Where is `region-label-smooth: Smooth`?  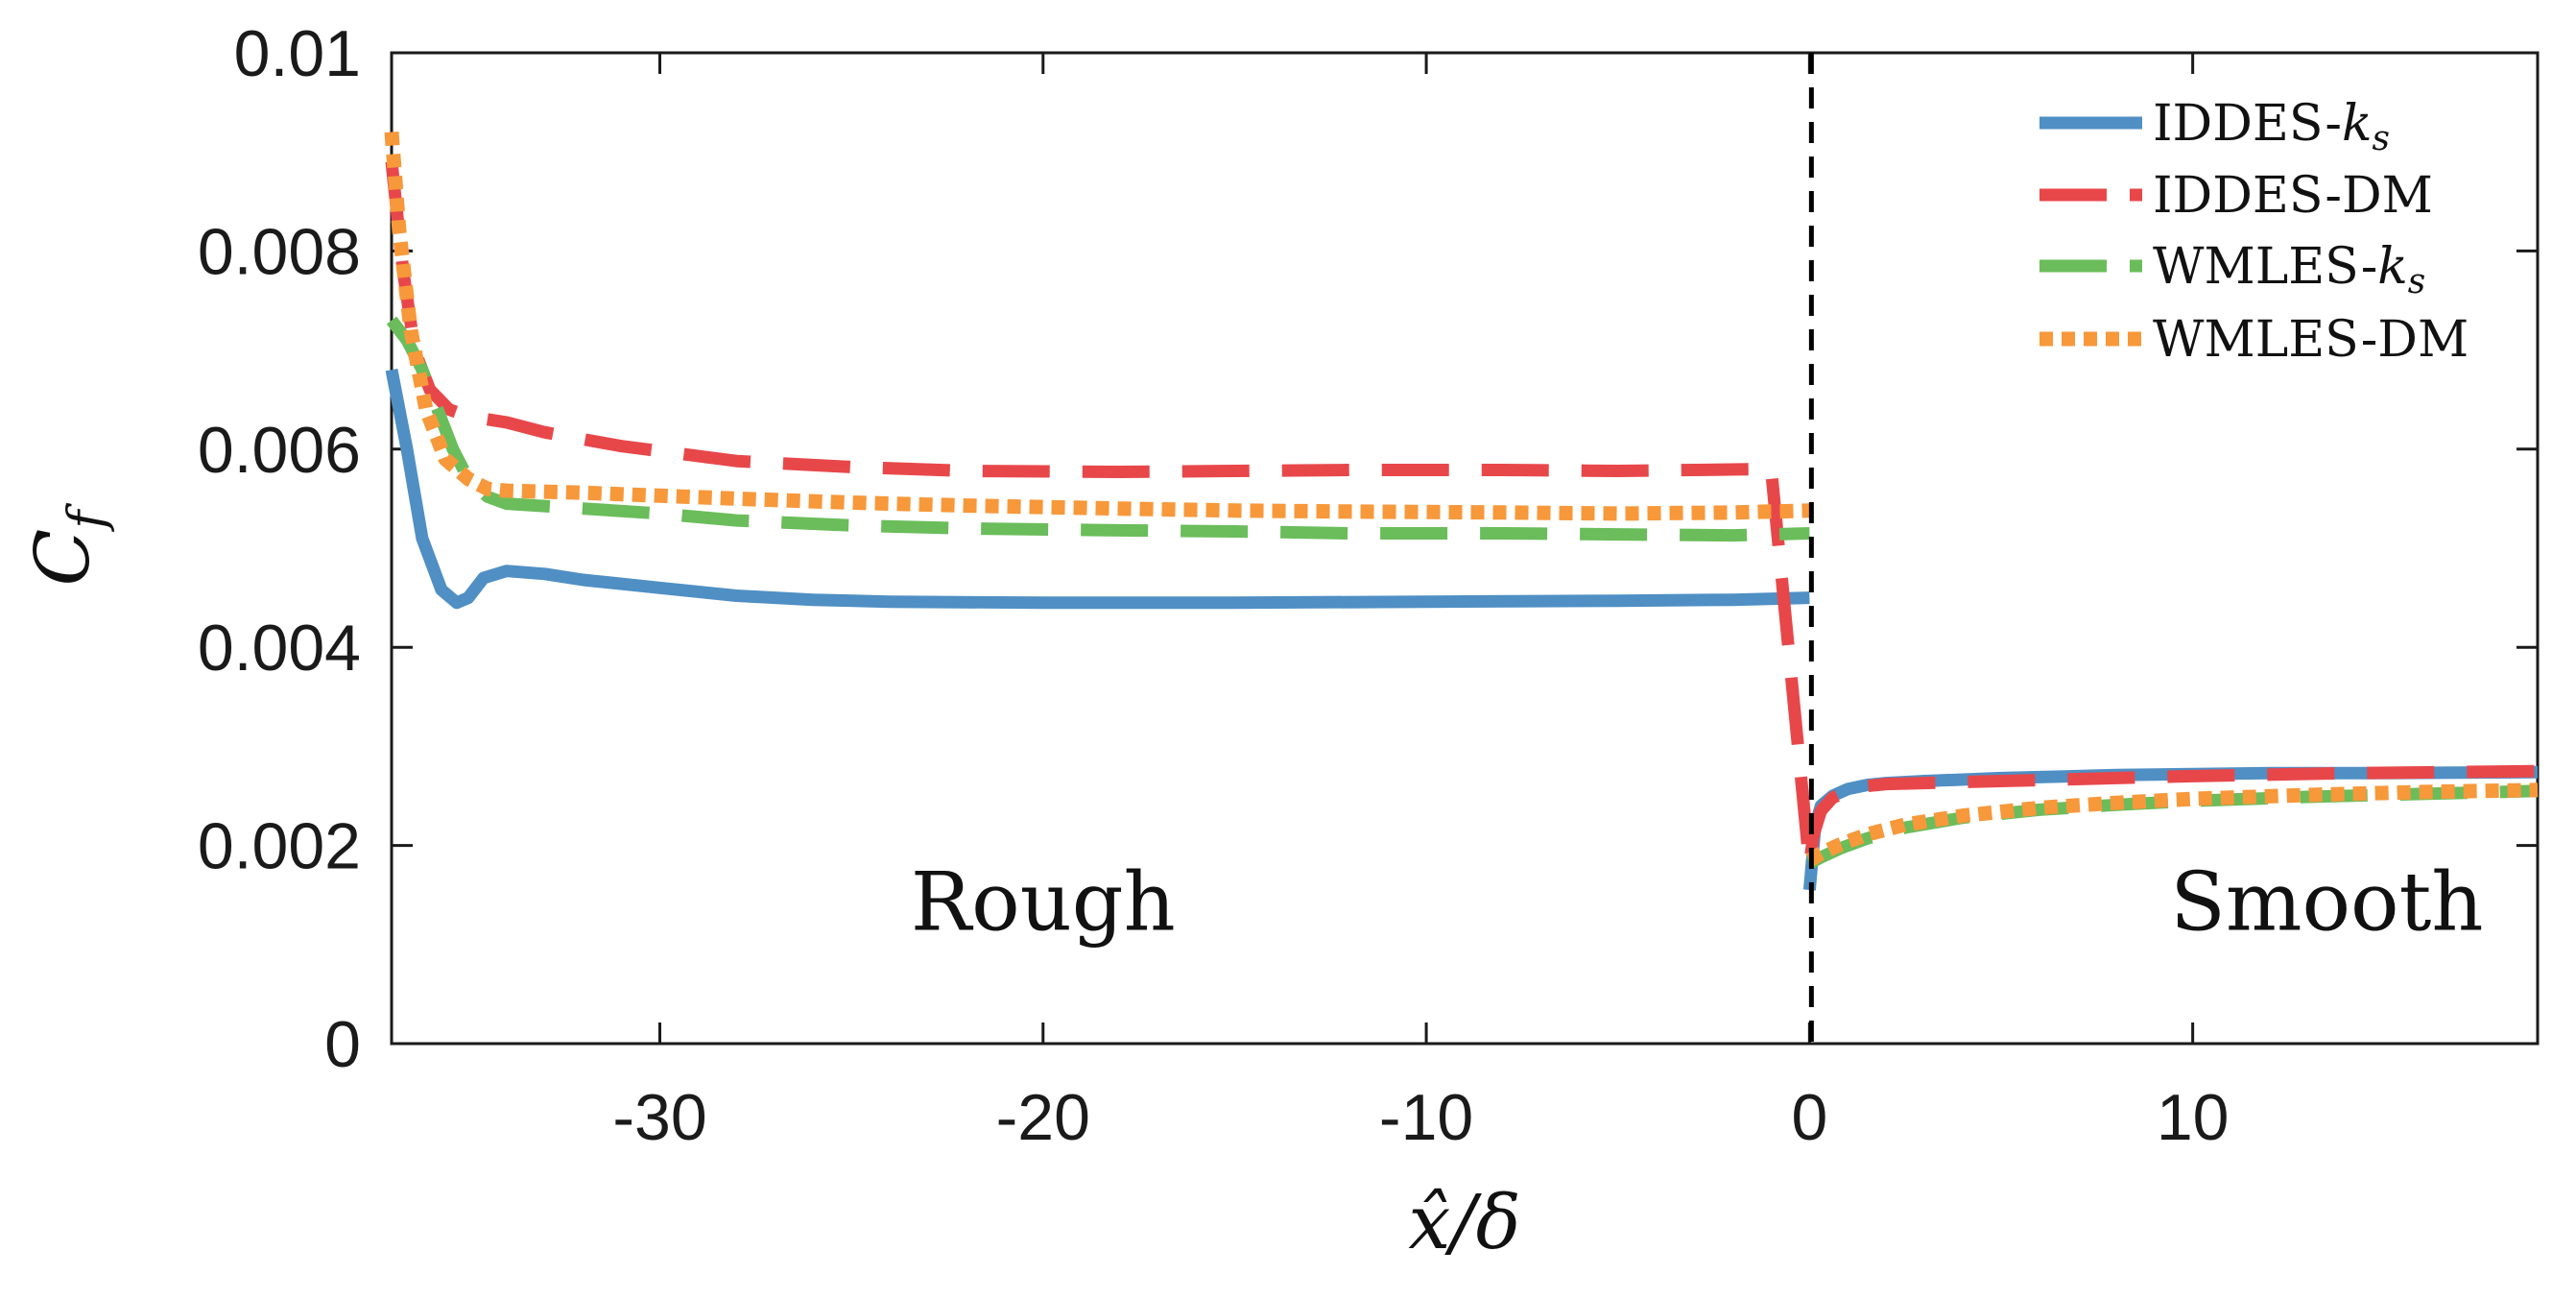
region-label-smooth: Smooth is located at coordinates (2326, 902).